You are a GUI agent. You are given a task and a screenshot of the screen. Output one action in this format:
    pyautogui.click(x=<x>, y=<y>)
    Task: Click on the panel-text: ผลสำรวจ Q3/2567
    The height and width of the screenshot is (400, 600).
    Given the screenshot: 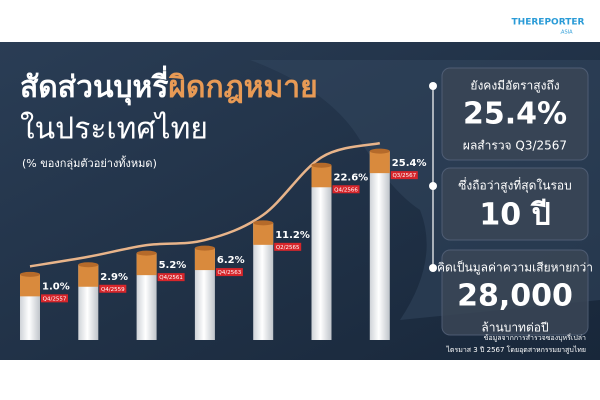 What is the action you would take?
    pyautogui.click(x=515, y=146)
    